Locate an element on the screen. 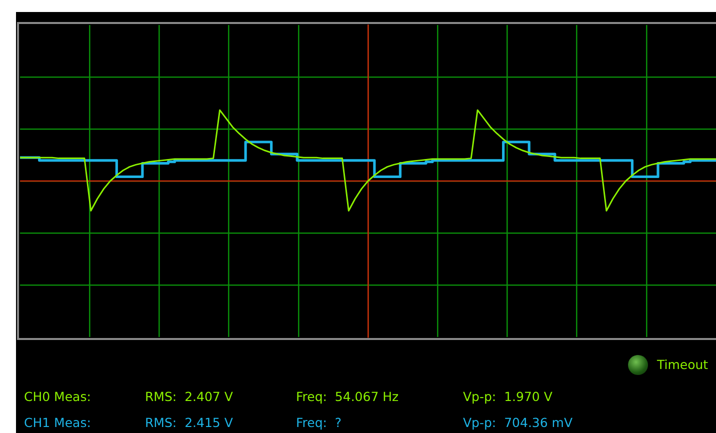  text: CH0 Meas: is located at coordinates (57, 397).